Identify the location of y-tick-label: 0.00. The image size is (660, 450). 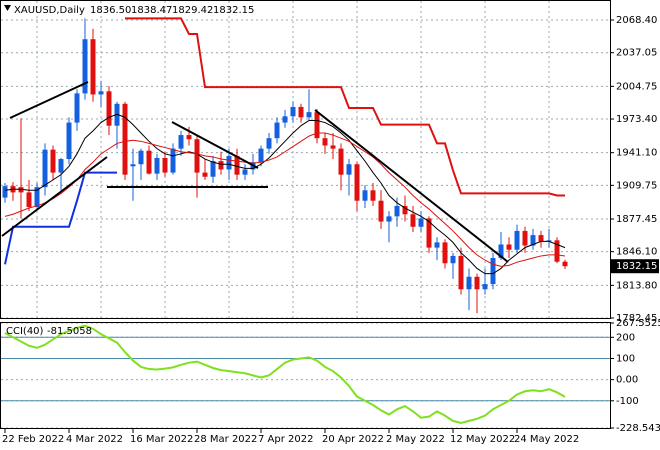
(627, 380).